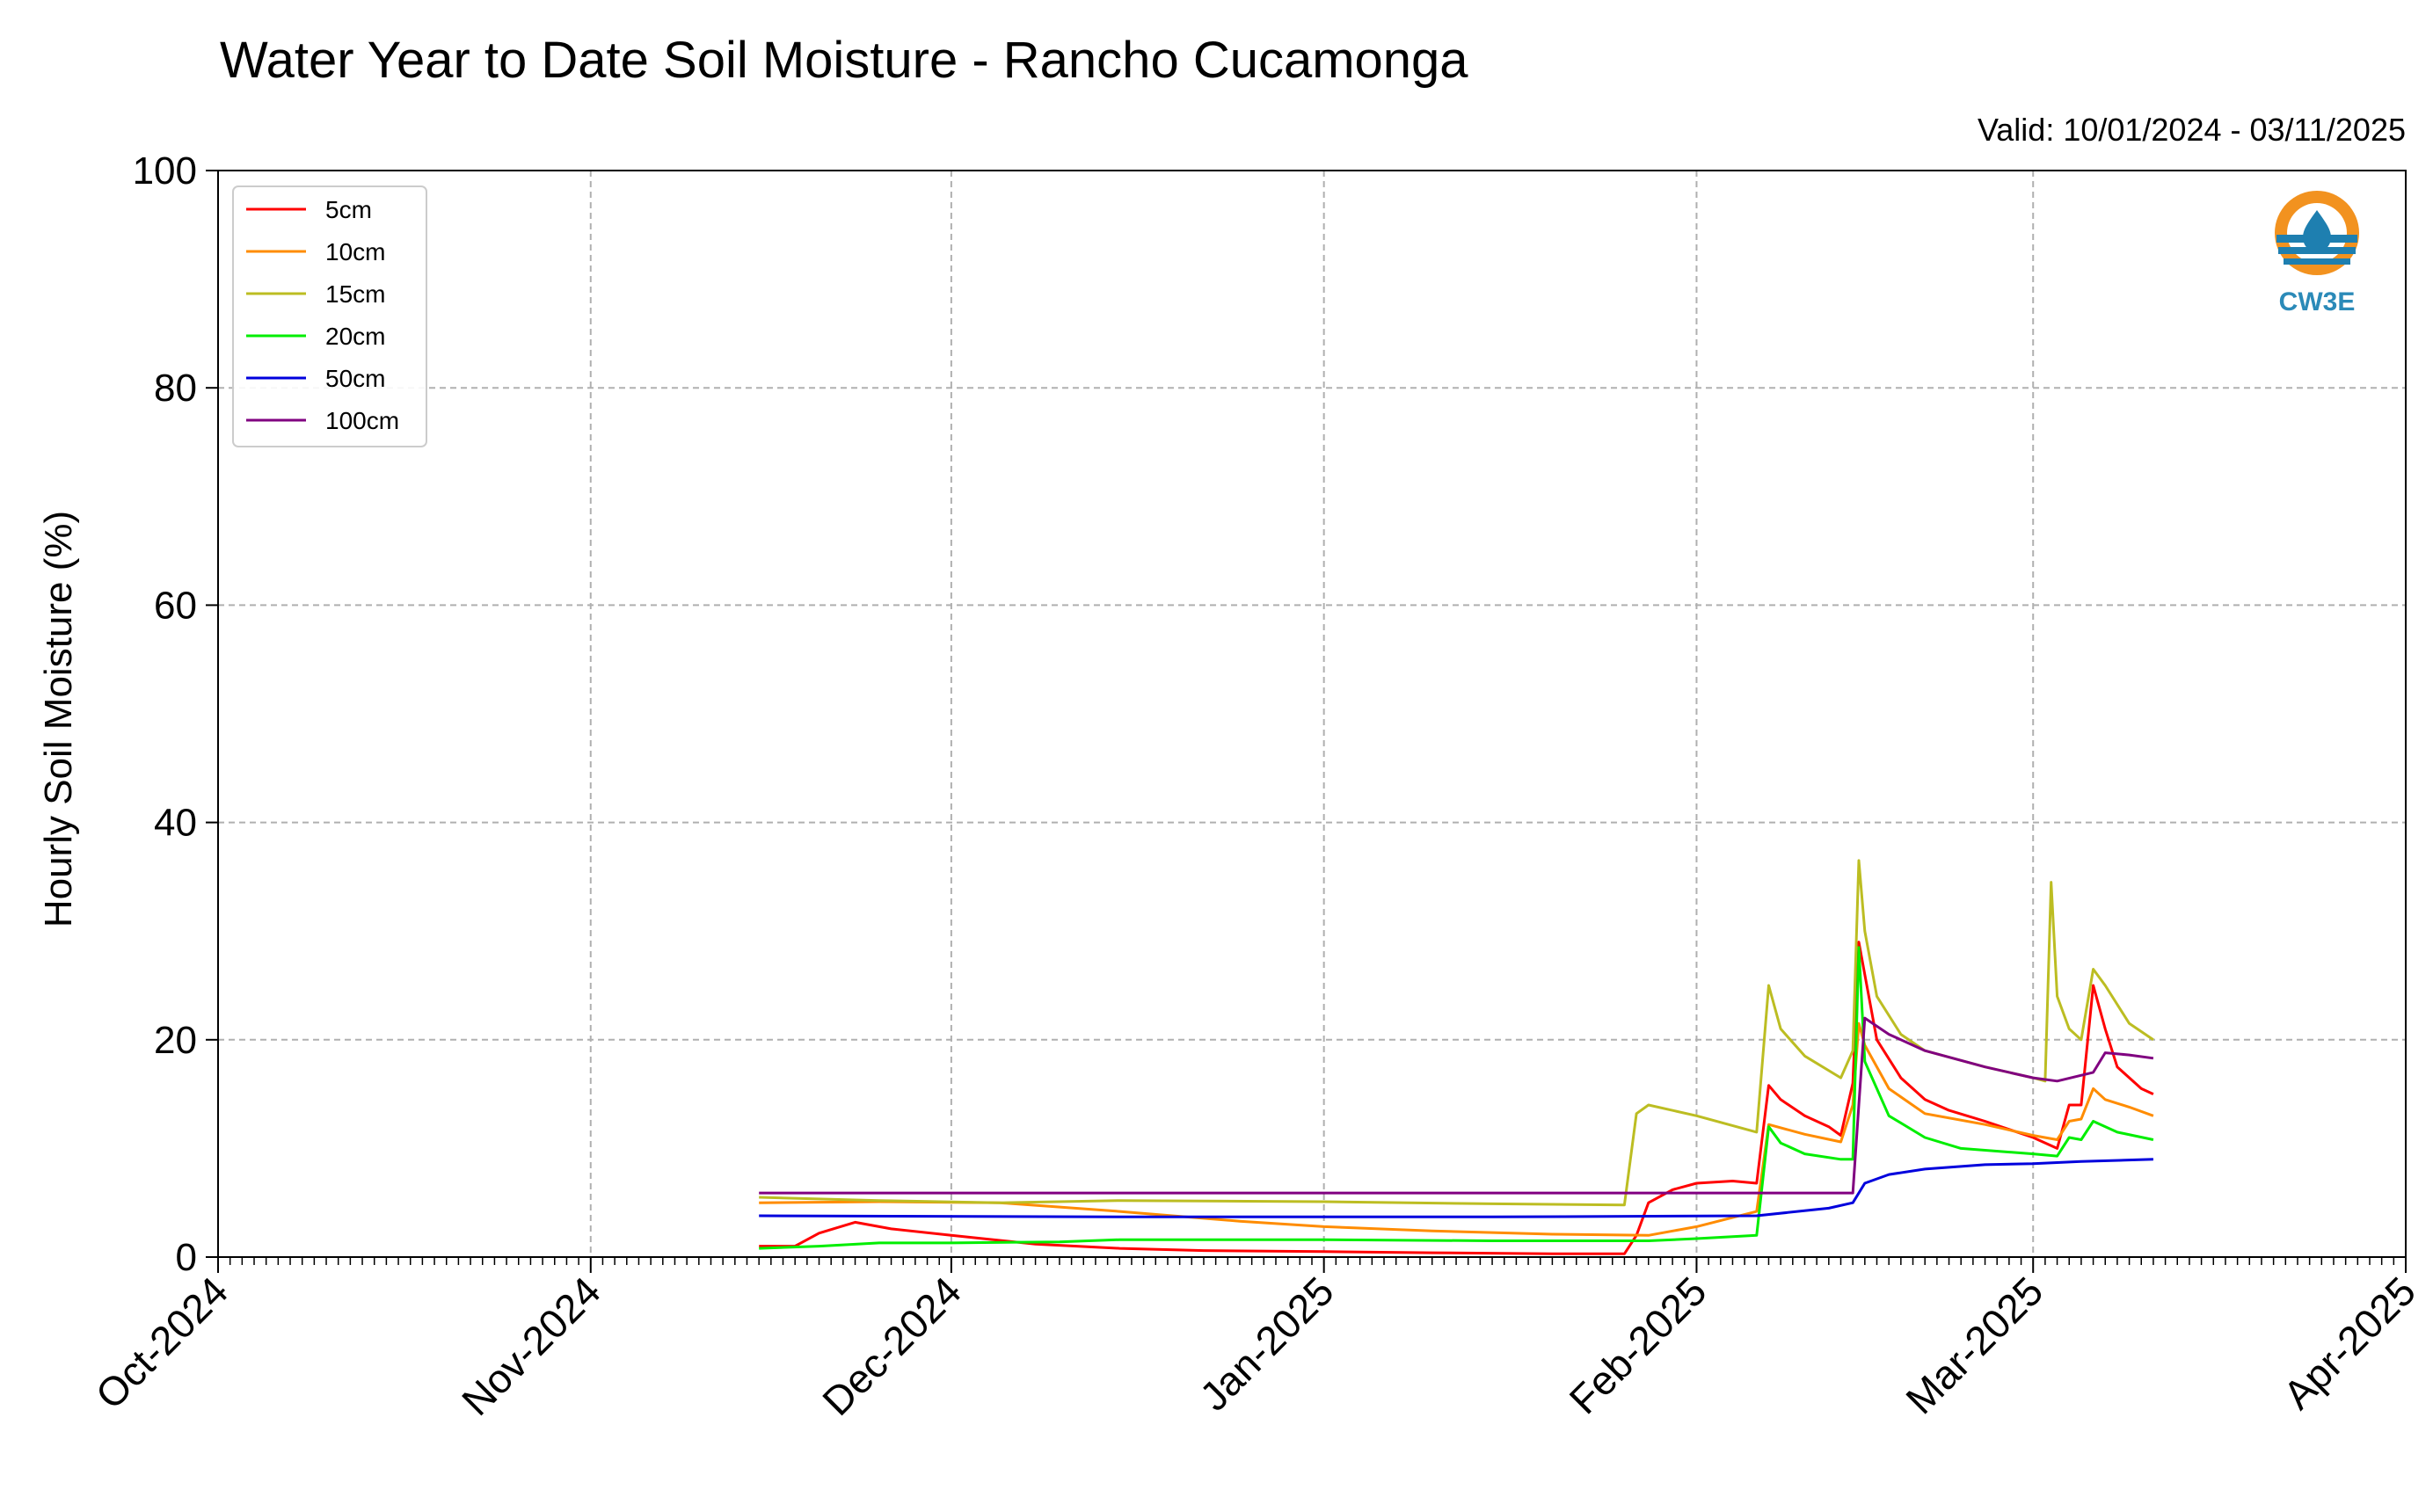 The image size is (2433, 1512). Describe the element at coordinates (362, 420) in the screenshot. I see `legend-label-100cm: 100cm` at that location.